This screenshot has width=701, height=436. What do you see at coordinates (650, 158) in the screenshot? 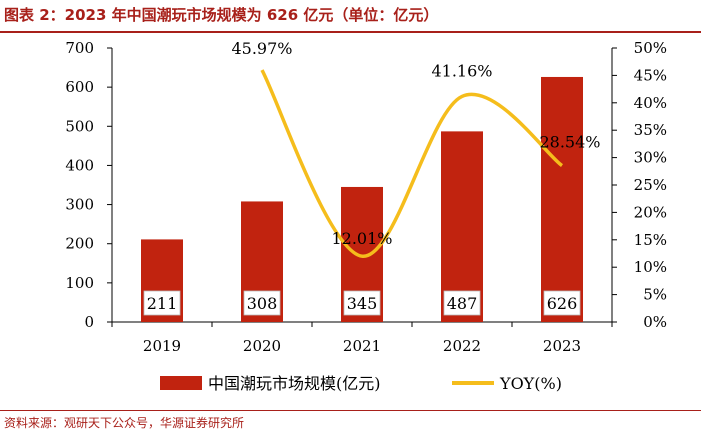
I see `right-axis-tick-label: 30%` at bounding box center [650, 158].